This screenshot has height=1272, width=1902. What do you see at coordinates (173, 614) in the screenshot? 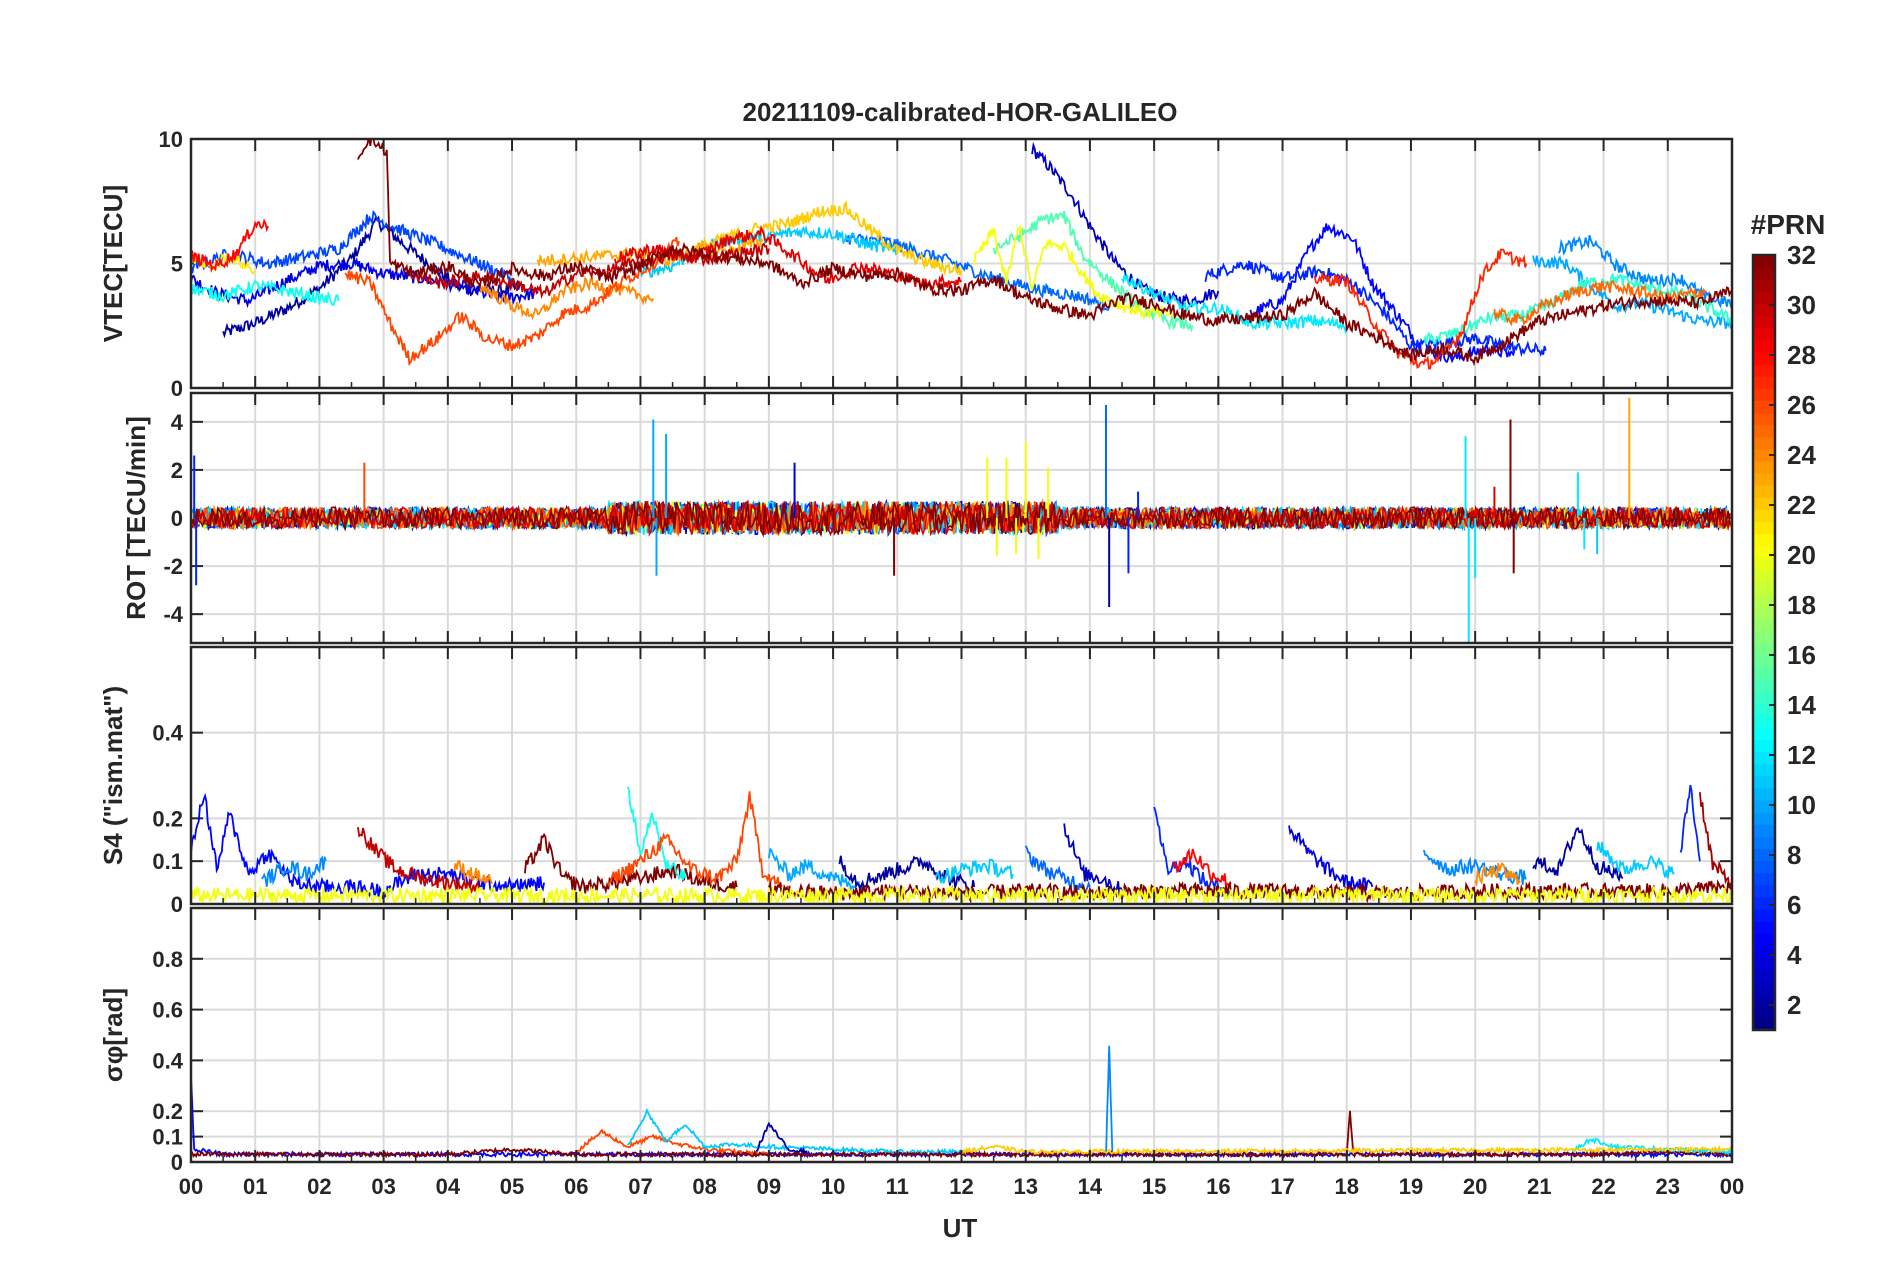
I see `y-tick-label: -4` at bounding box center [173, 614].